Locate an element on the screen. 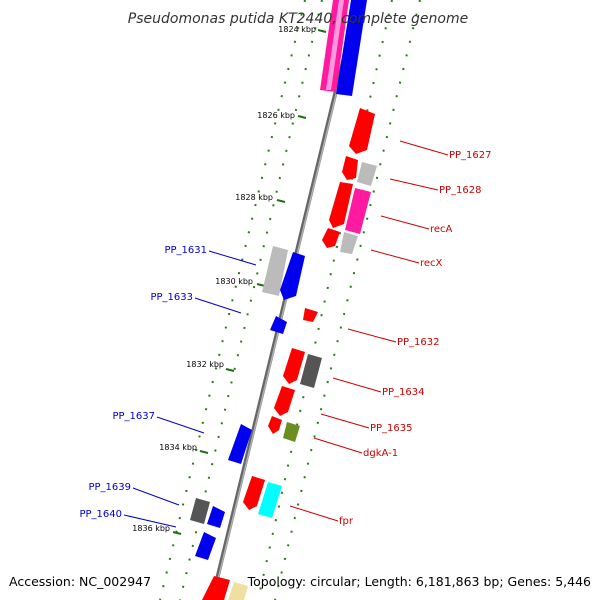  gene-label-pp1631: PP_1631 is located at coordinates (185, 250).